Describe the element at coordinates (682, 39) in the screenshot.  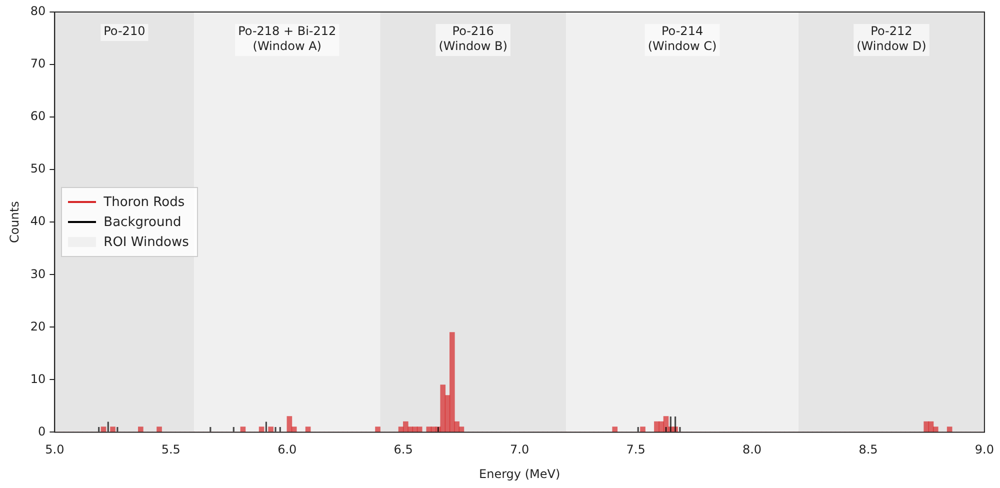
I see `band-label: Po-214 (Window C)` at that location.